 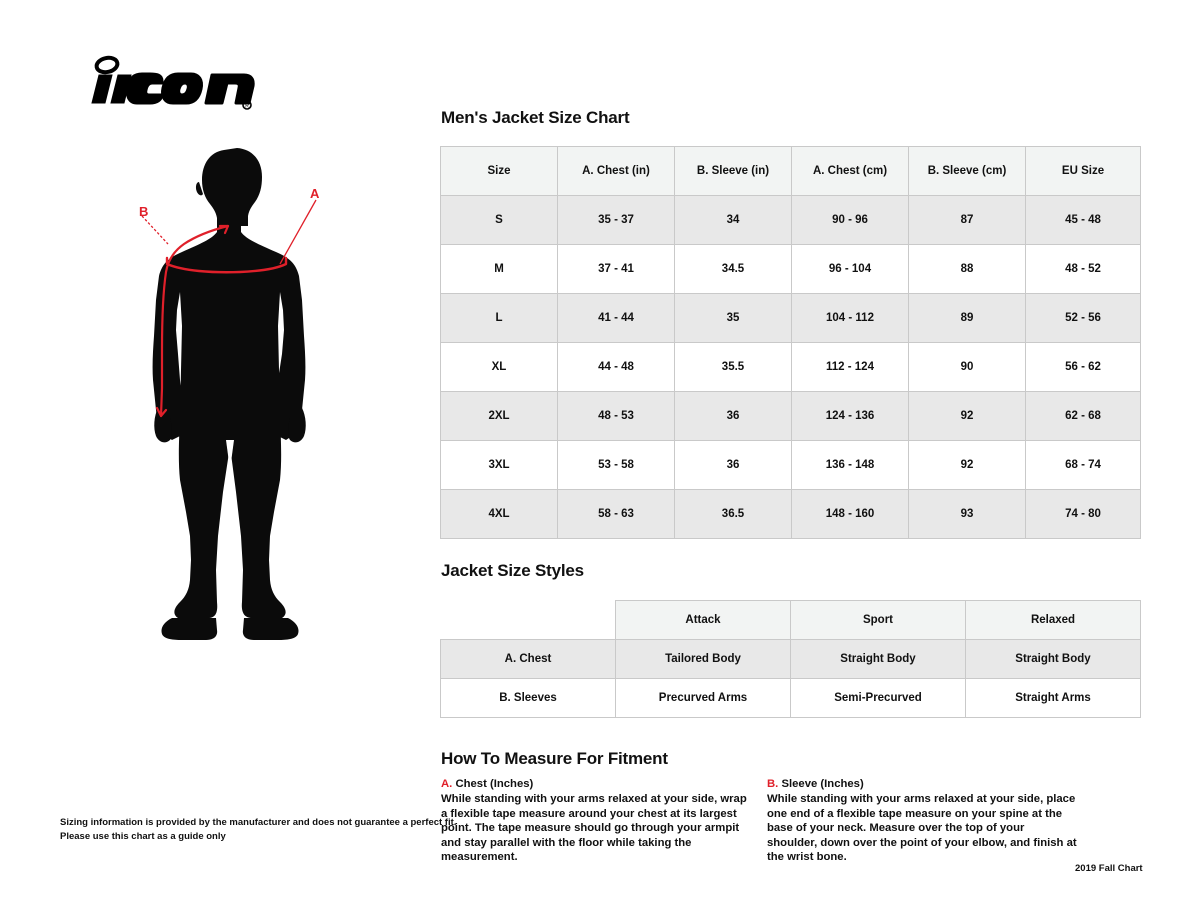 I want to click on cell-chest-in: 35 - 37, so click(x=616, y=220).